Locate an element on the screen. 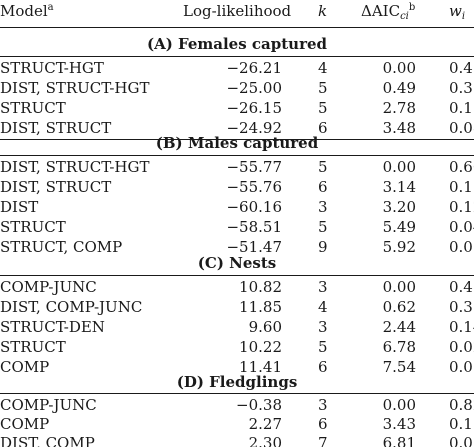 Image resolution: width=474 pixels, height=447 pixels. header-delta-aic: ΔAICcib is located at coordinates (388, 12).